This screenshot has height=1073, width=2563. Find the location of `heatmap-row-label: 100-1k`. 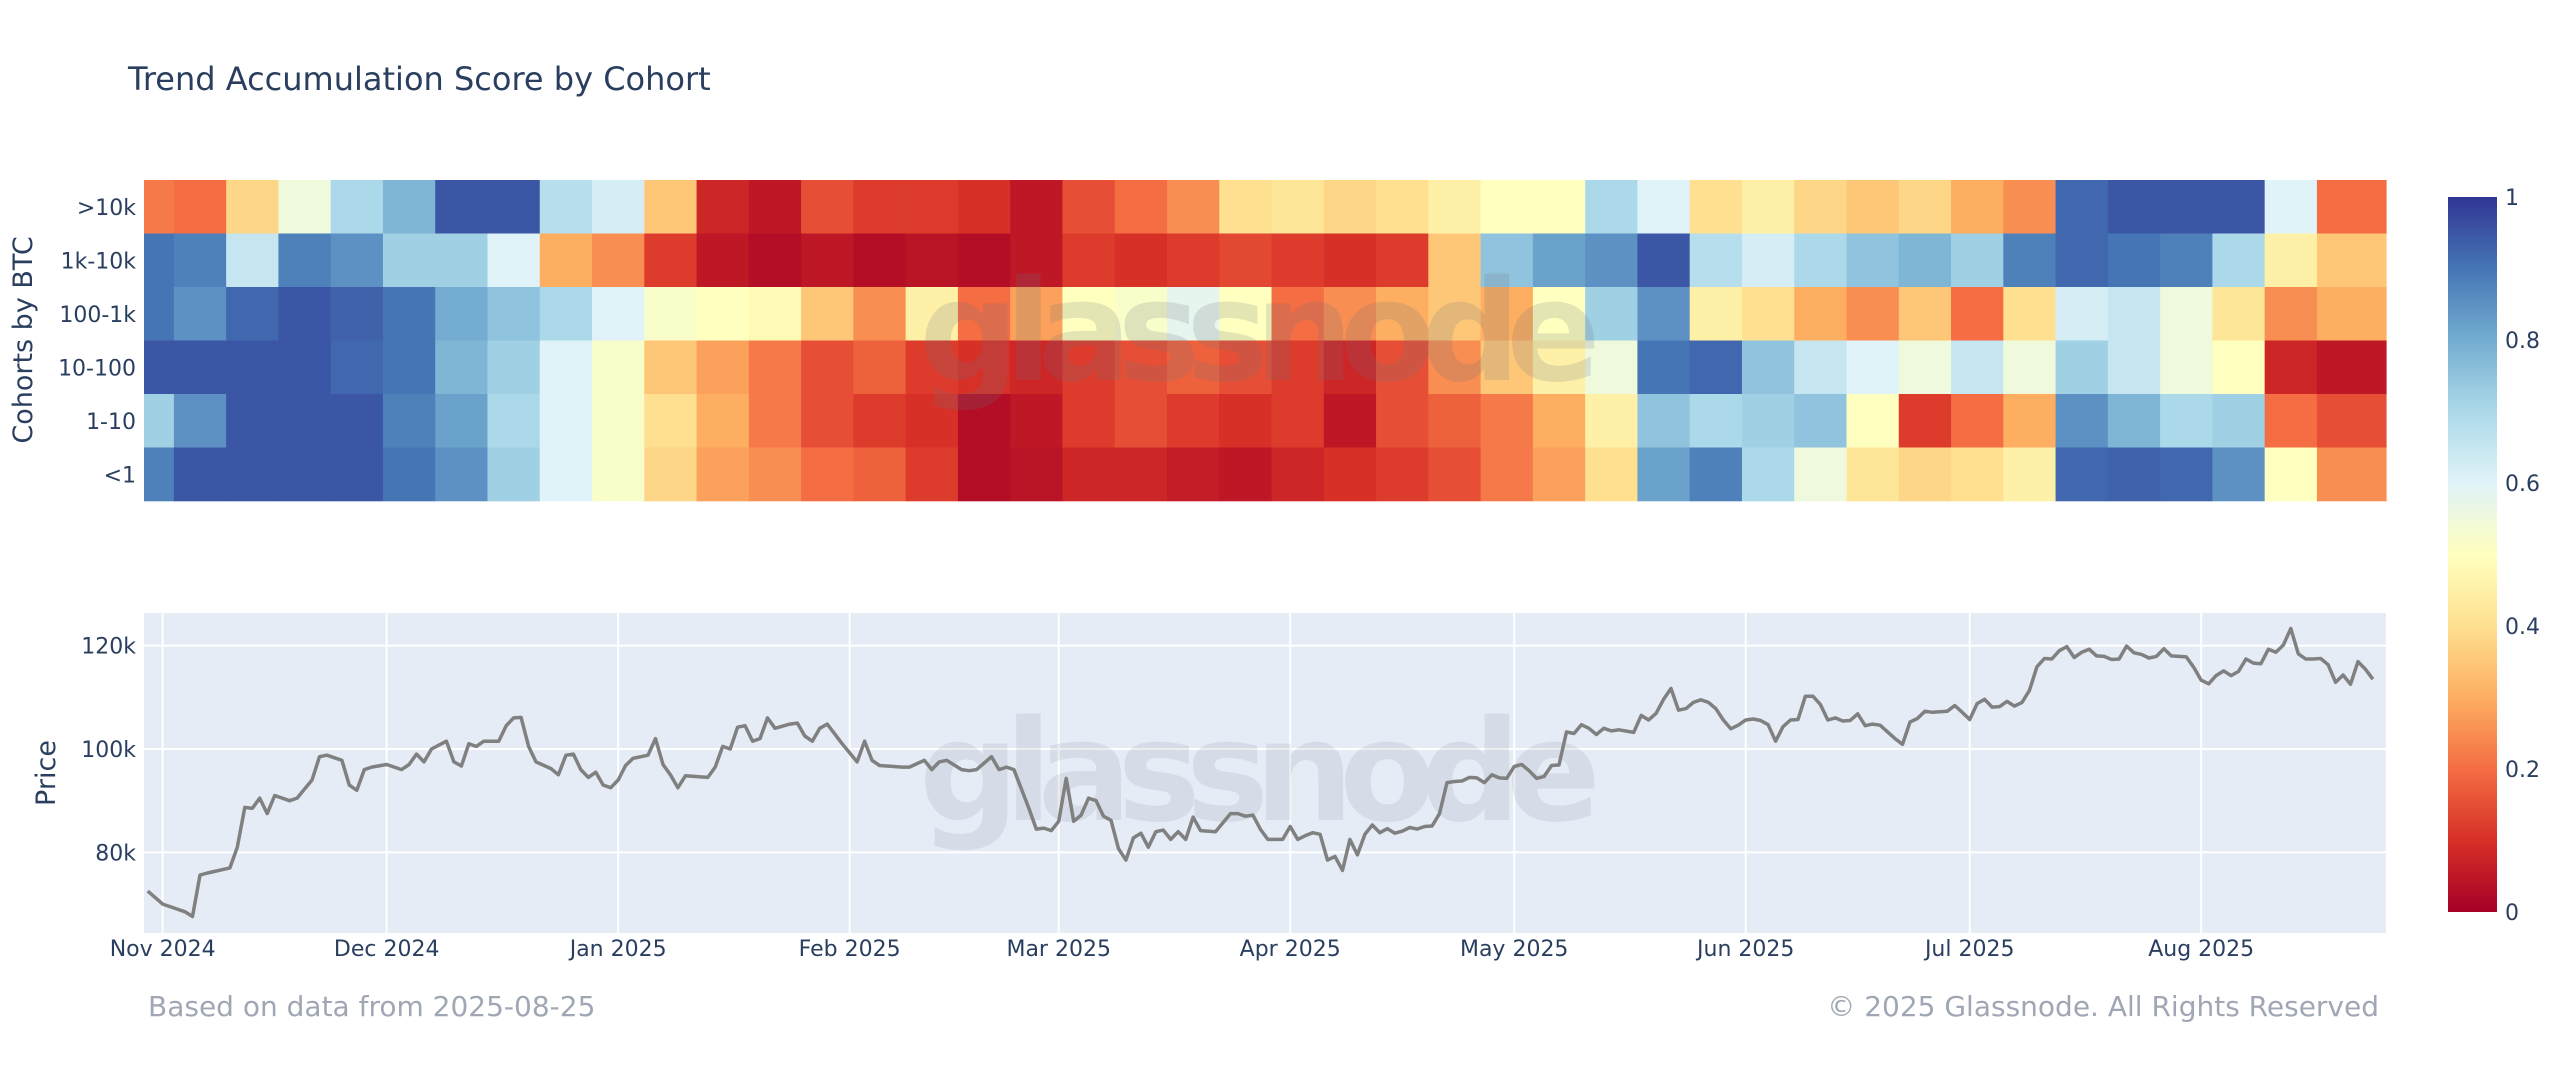

heatmap-row-label: 100-1k is located at coordinates (97, 315).